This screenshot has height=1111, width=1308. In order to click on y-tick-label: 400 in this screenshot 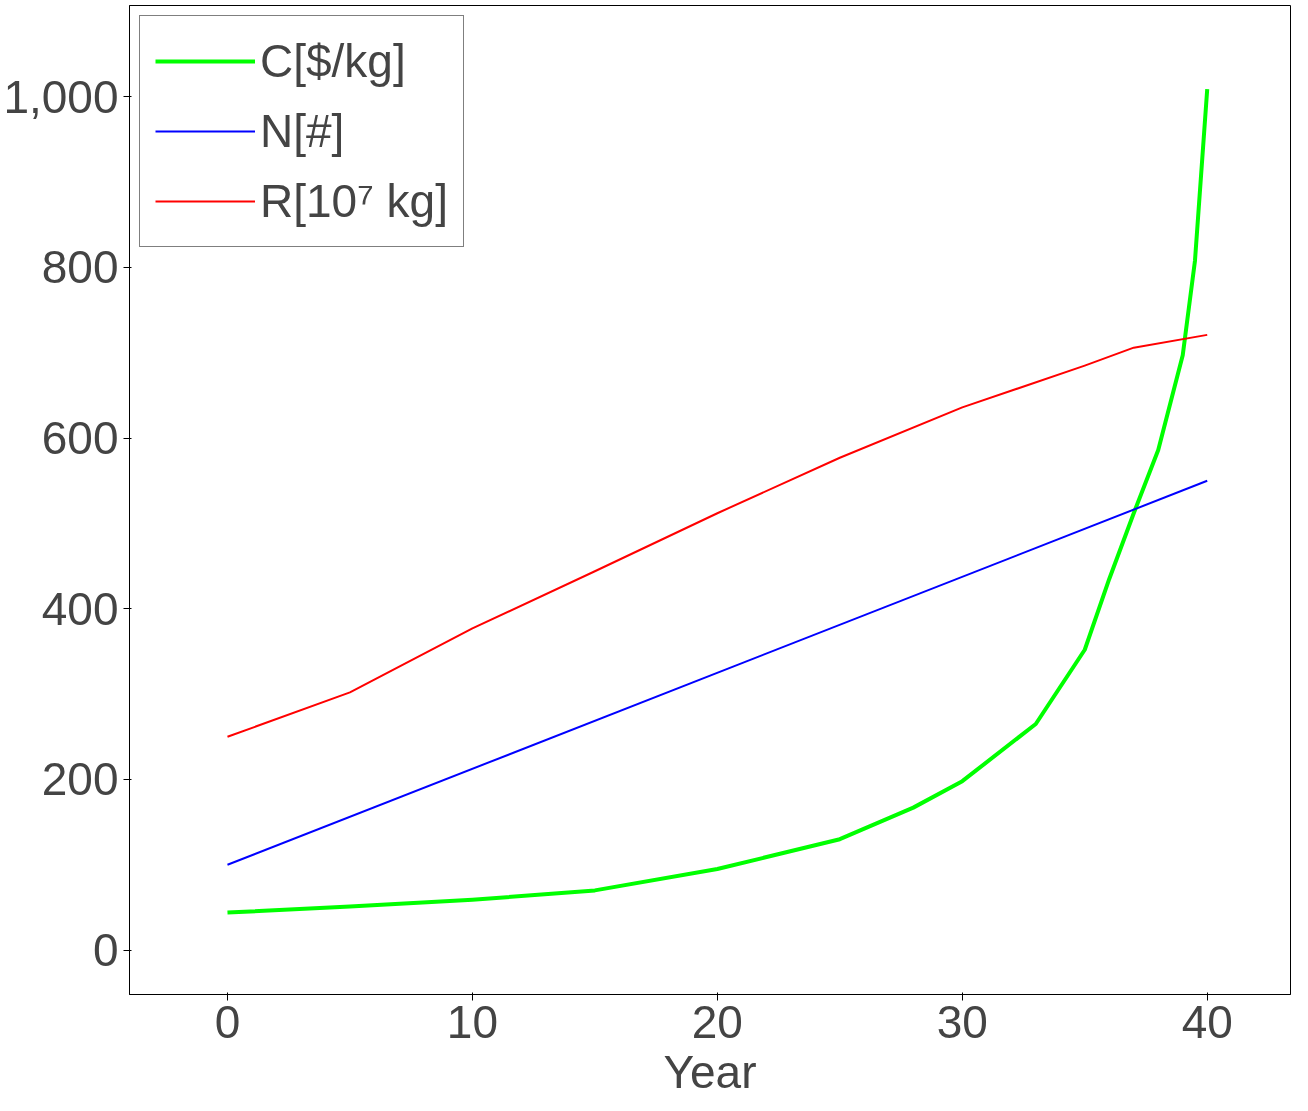, I will do `click(80, 608)`.